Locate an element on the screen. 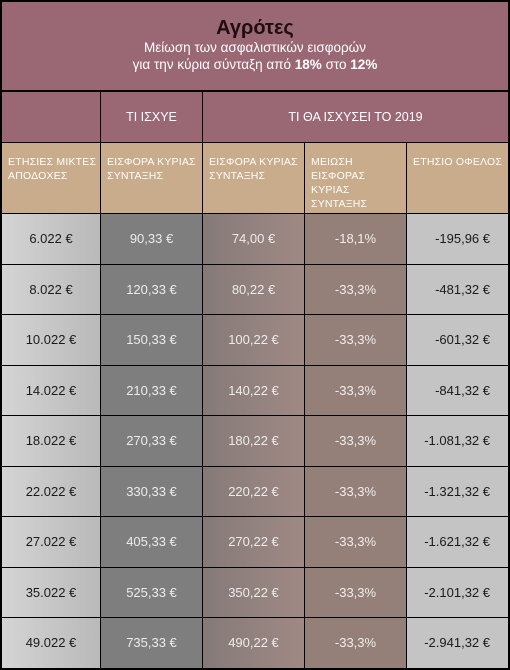  annual-benefit-value: -1.081,32 € is located at coordinates (457, 441).